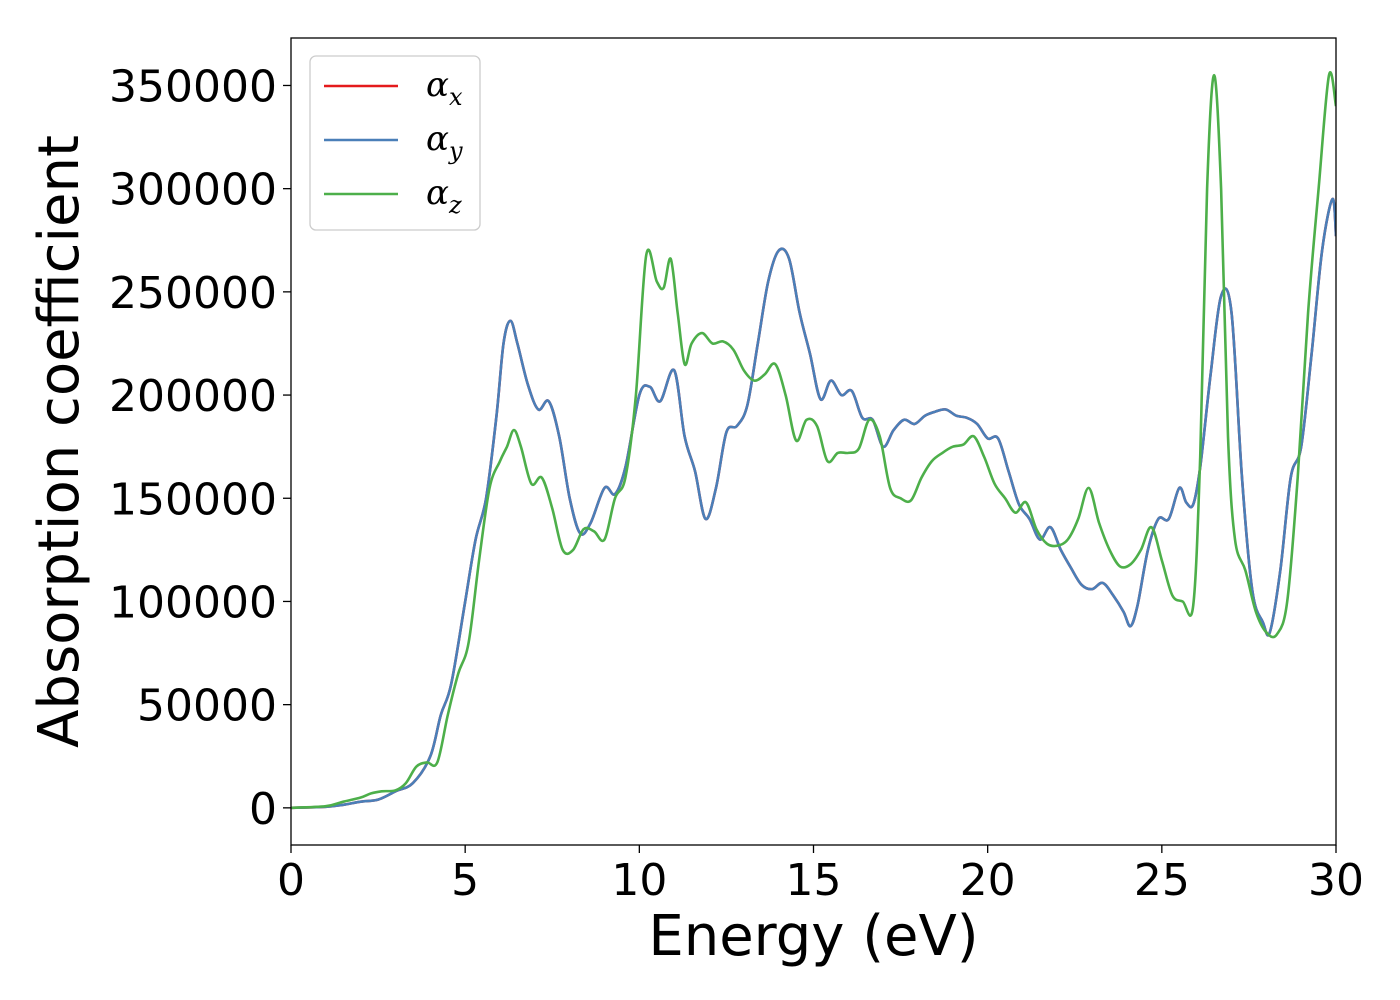 The height and width of the screenshot is (1000, 1400). Describe the element at coordinates (193, 602) in the screenshot. I see `y-tick-label: 100000` at that location.